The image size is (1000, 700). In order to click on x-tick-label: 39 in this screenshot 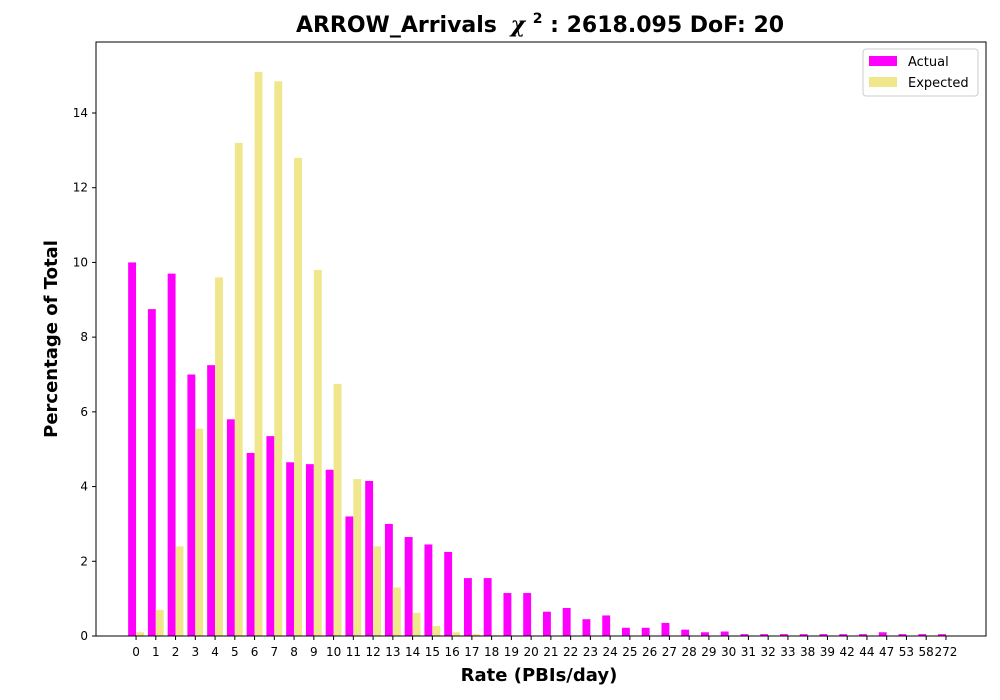, I will do `click(827, 652)`.